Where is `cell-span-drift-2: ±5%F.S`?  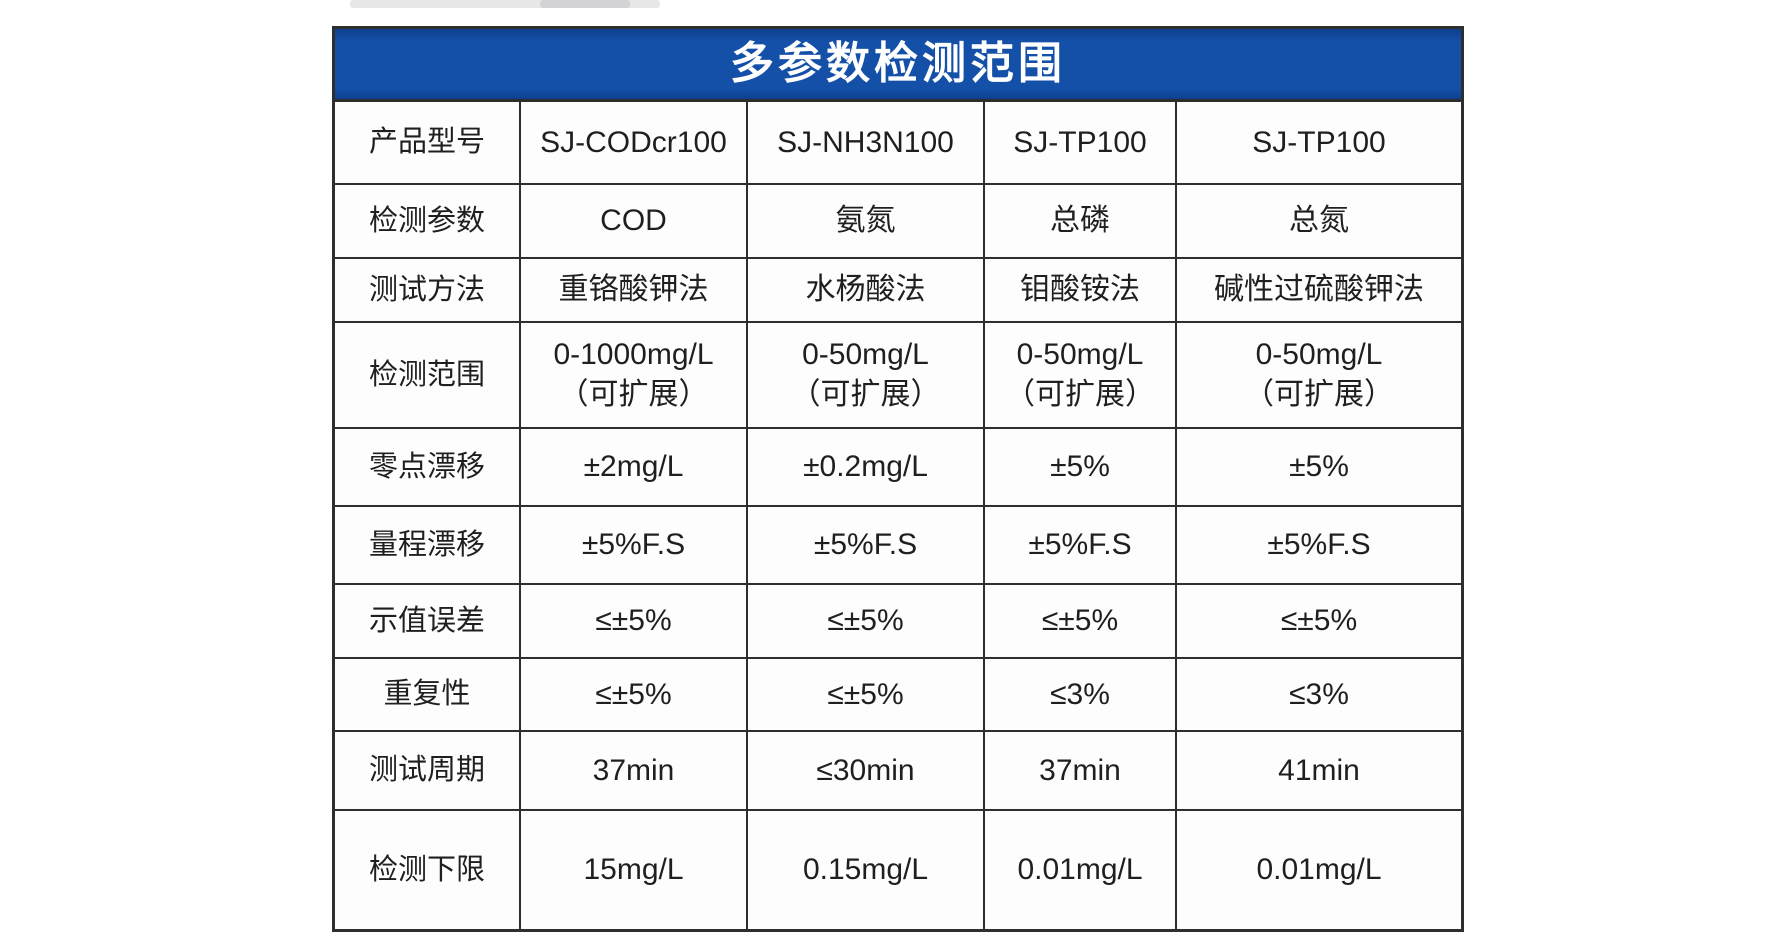 cell-span-drift-2: ±5%F.S is located at coordinates (866, 546).